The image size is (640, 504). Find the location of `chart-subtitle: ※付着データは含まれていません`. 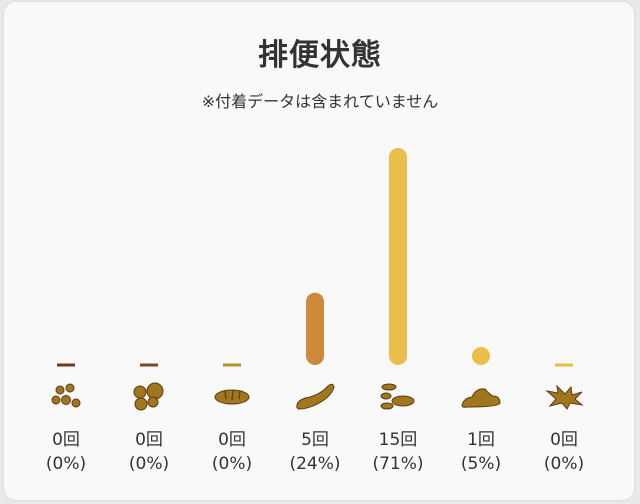

chart-subtitle: ※付着データは含まれていません is located at coordinates (320, 101).